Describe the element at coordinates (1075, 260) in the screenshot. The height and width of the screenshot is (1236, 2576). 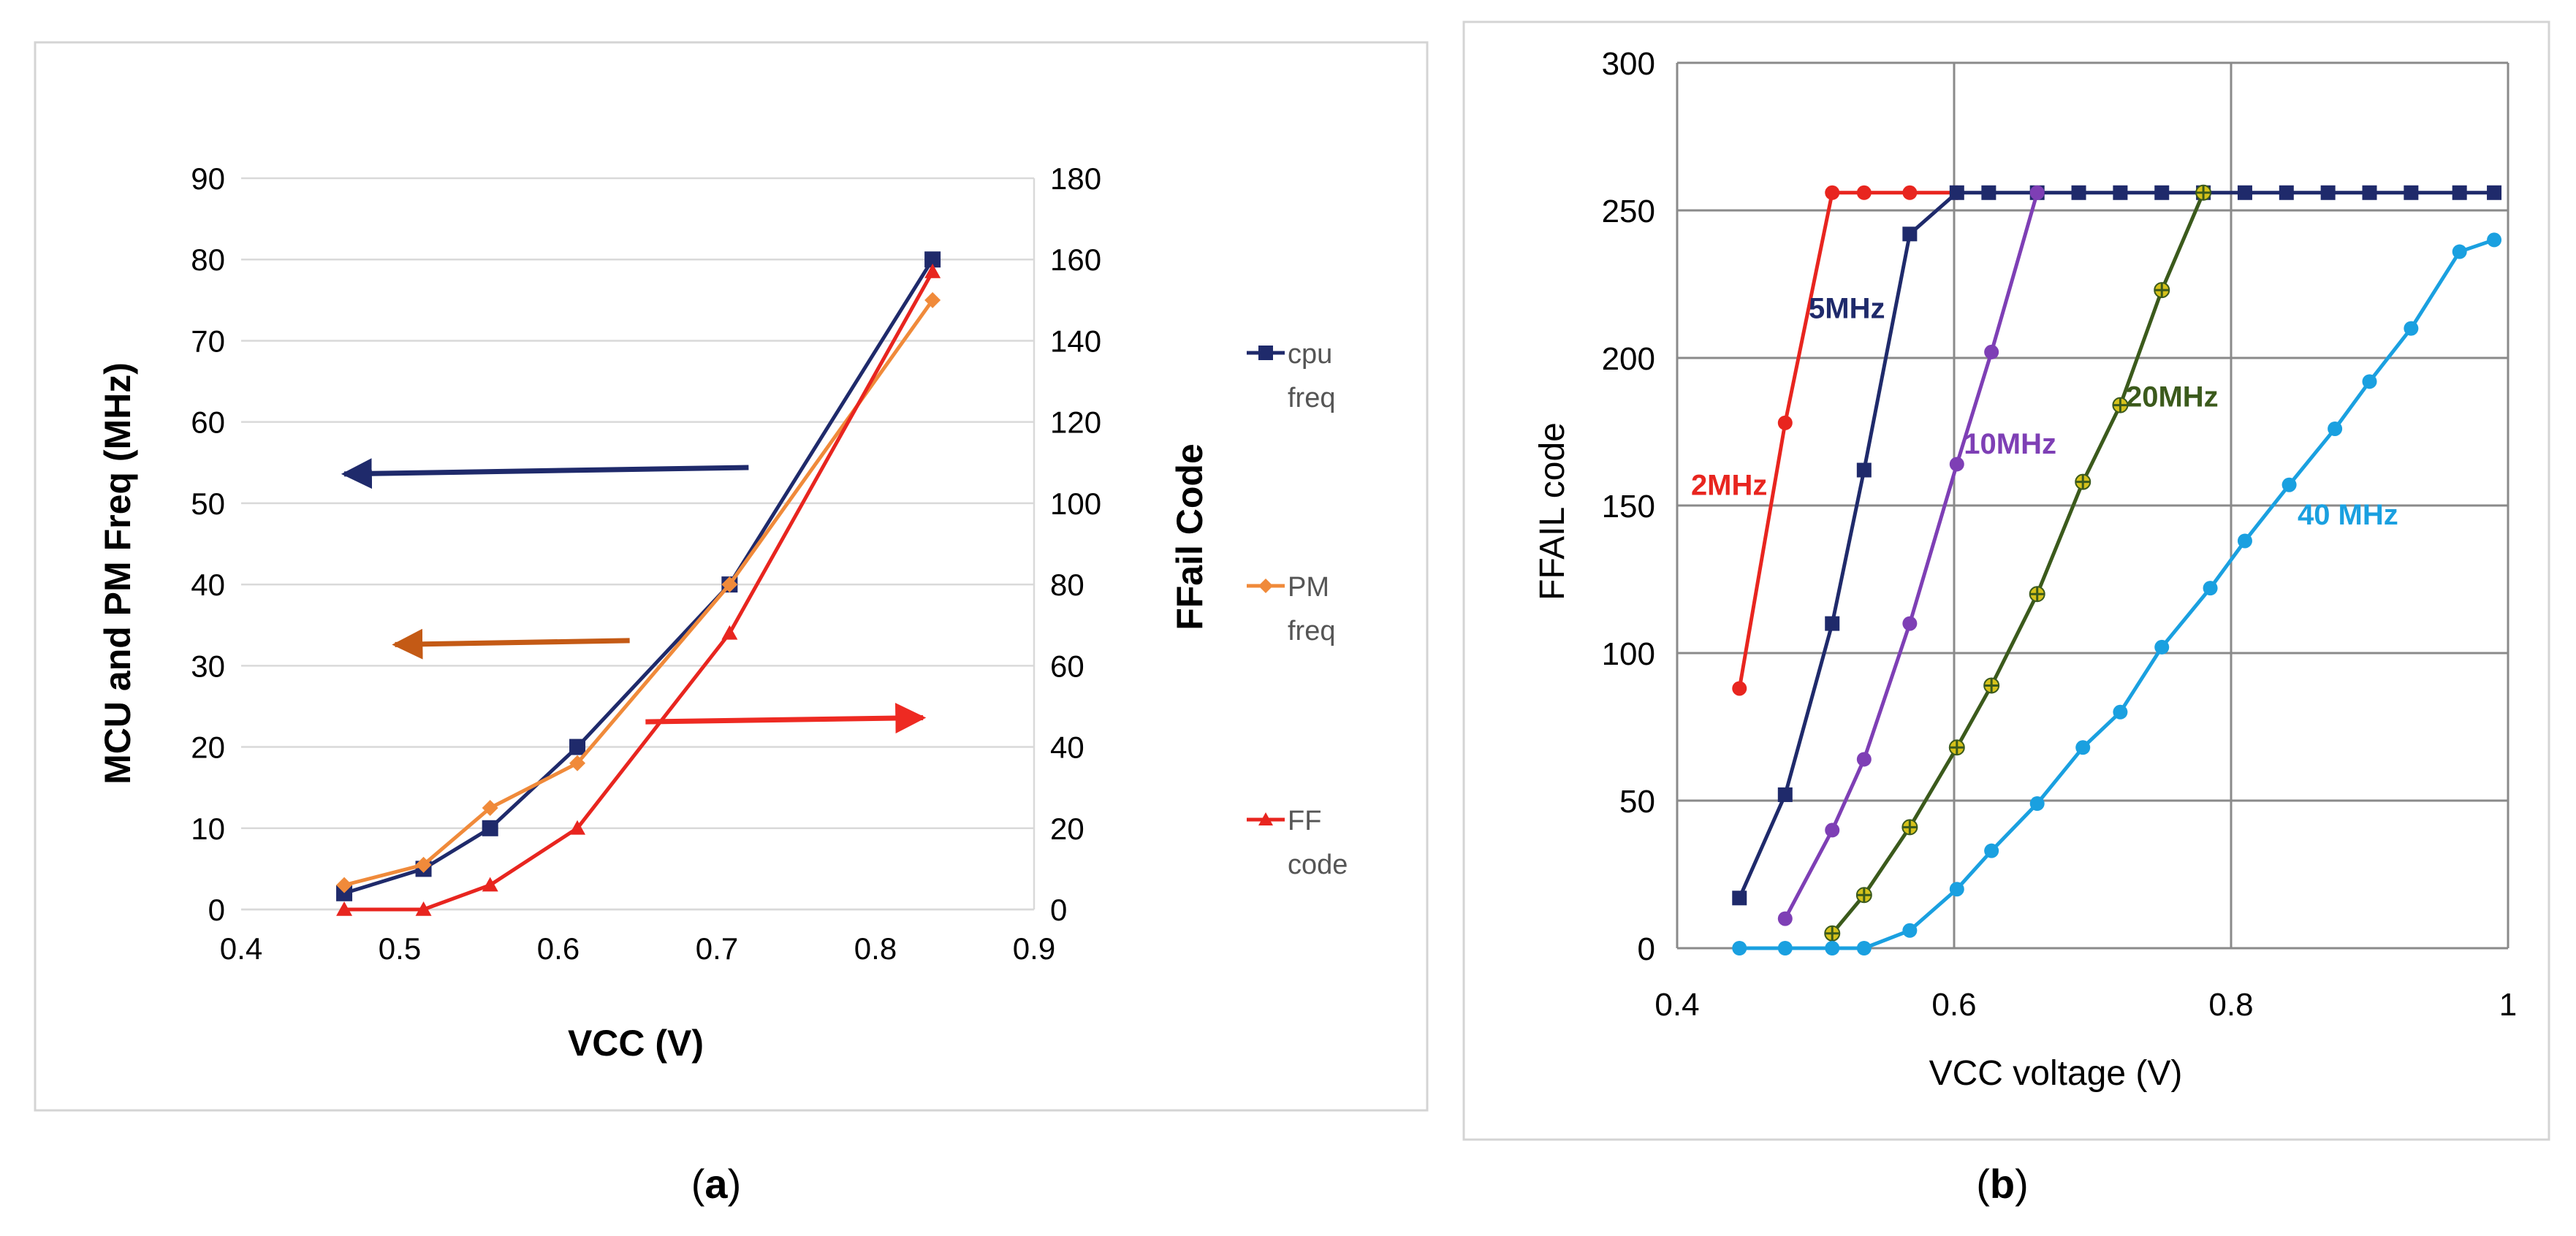
I see `chart-a-y2-tick-label: 160` at that location.